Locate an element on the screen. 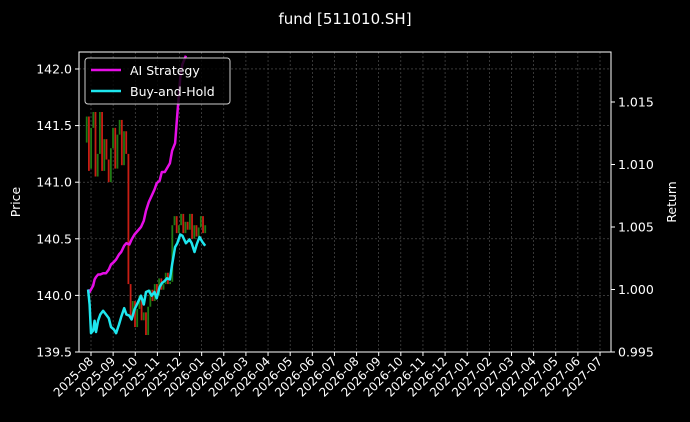 This screenshot has height=422, width=690. series-line-buy-and-hold is located at coordinates (146, 284).